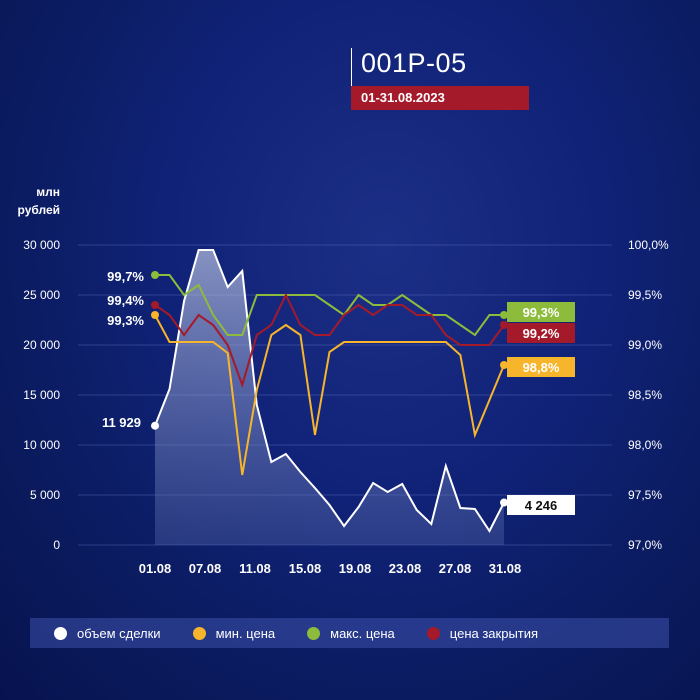 The height and width of the screenshot is (700, 700). Describe the element at coordinates (494, 633) in the screenshot. I see `legend-label-close: цена закрытия` at that location.